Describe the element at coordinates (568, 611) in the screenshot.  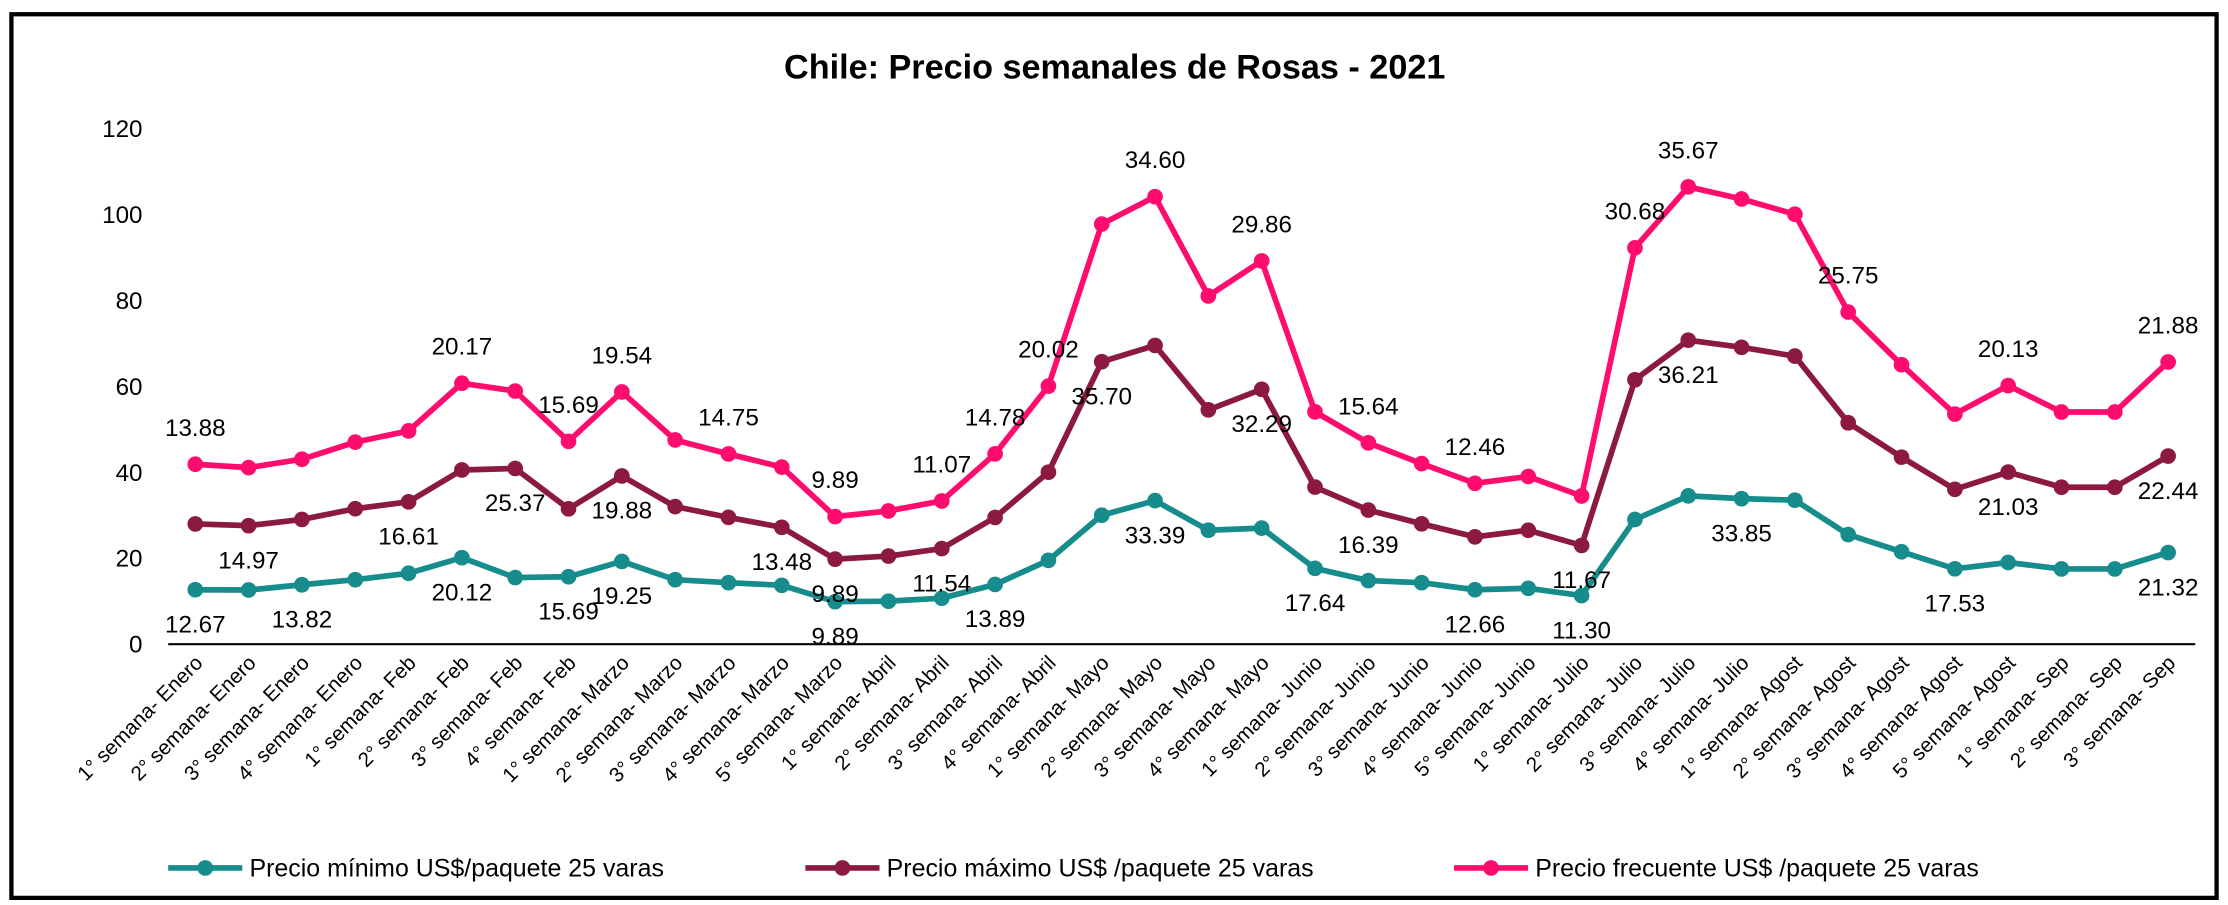
I see `data-label: 15.69` at that location.